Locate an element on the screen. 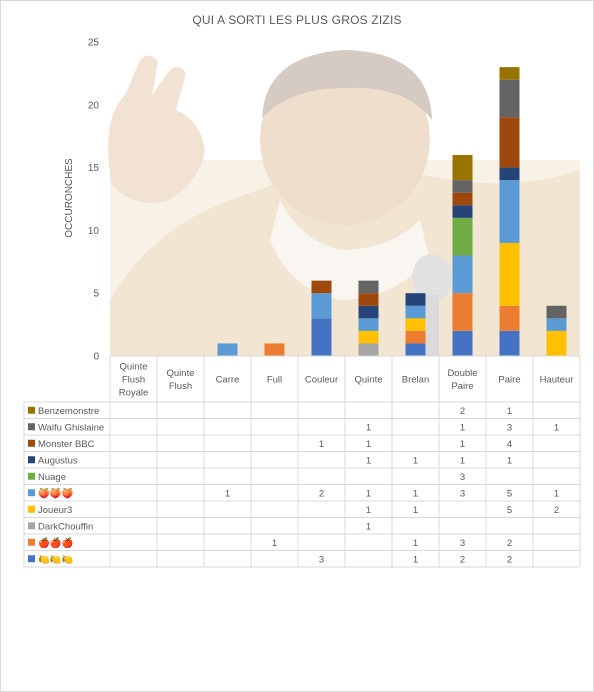 Image resolution: width=594 pixels, height=692 pixels. legend-entry: Augustus is located at coordinates (58, 460).